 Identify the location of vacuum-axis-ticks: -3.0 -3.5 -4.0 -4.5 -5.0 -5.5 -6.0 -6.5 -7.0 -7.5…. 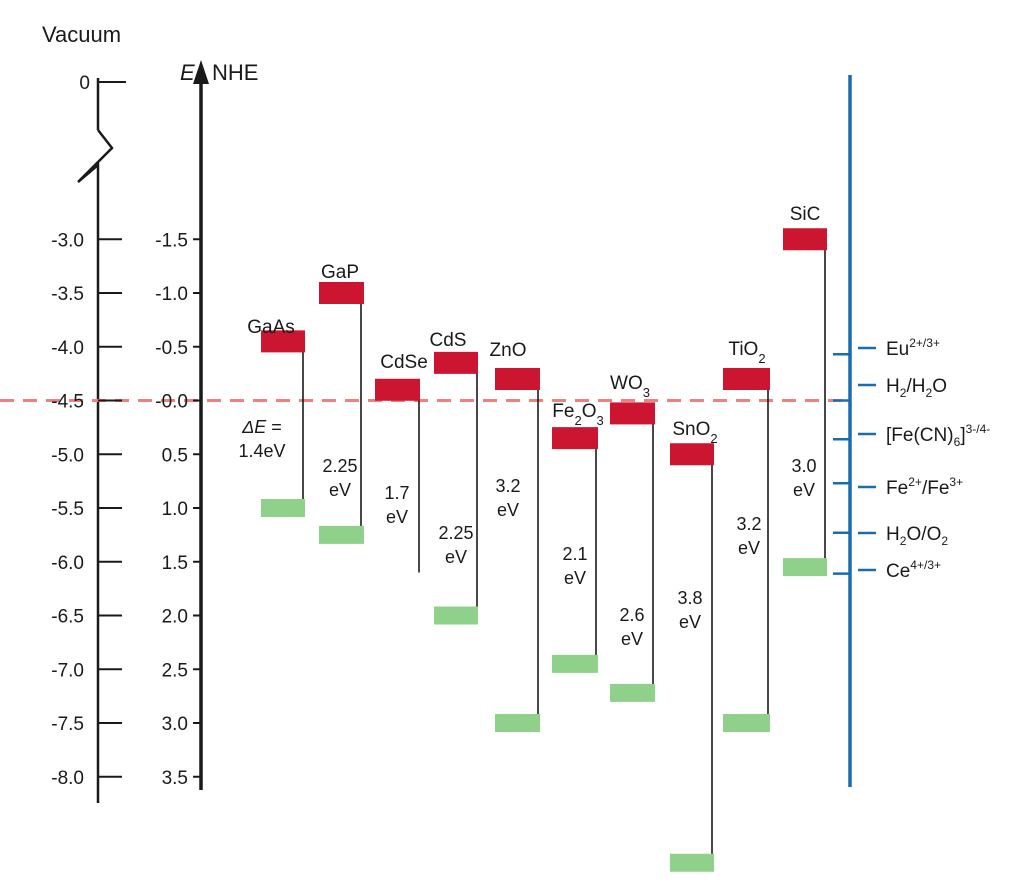
(86, 509).